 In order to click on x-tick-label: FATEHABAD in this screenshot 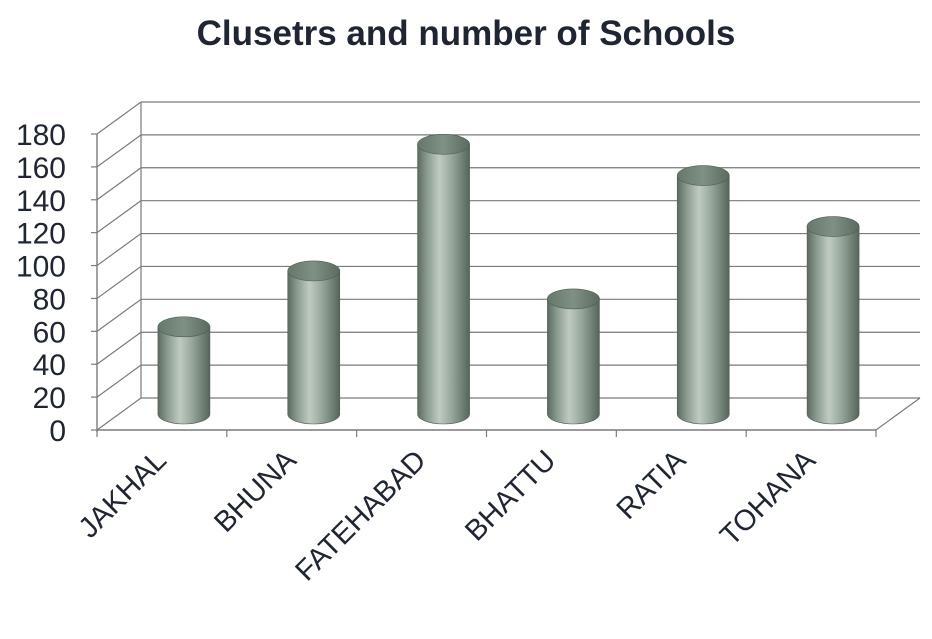, I will do `click(360, 515)`.